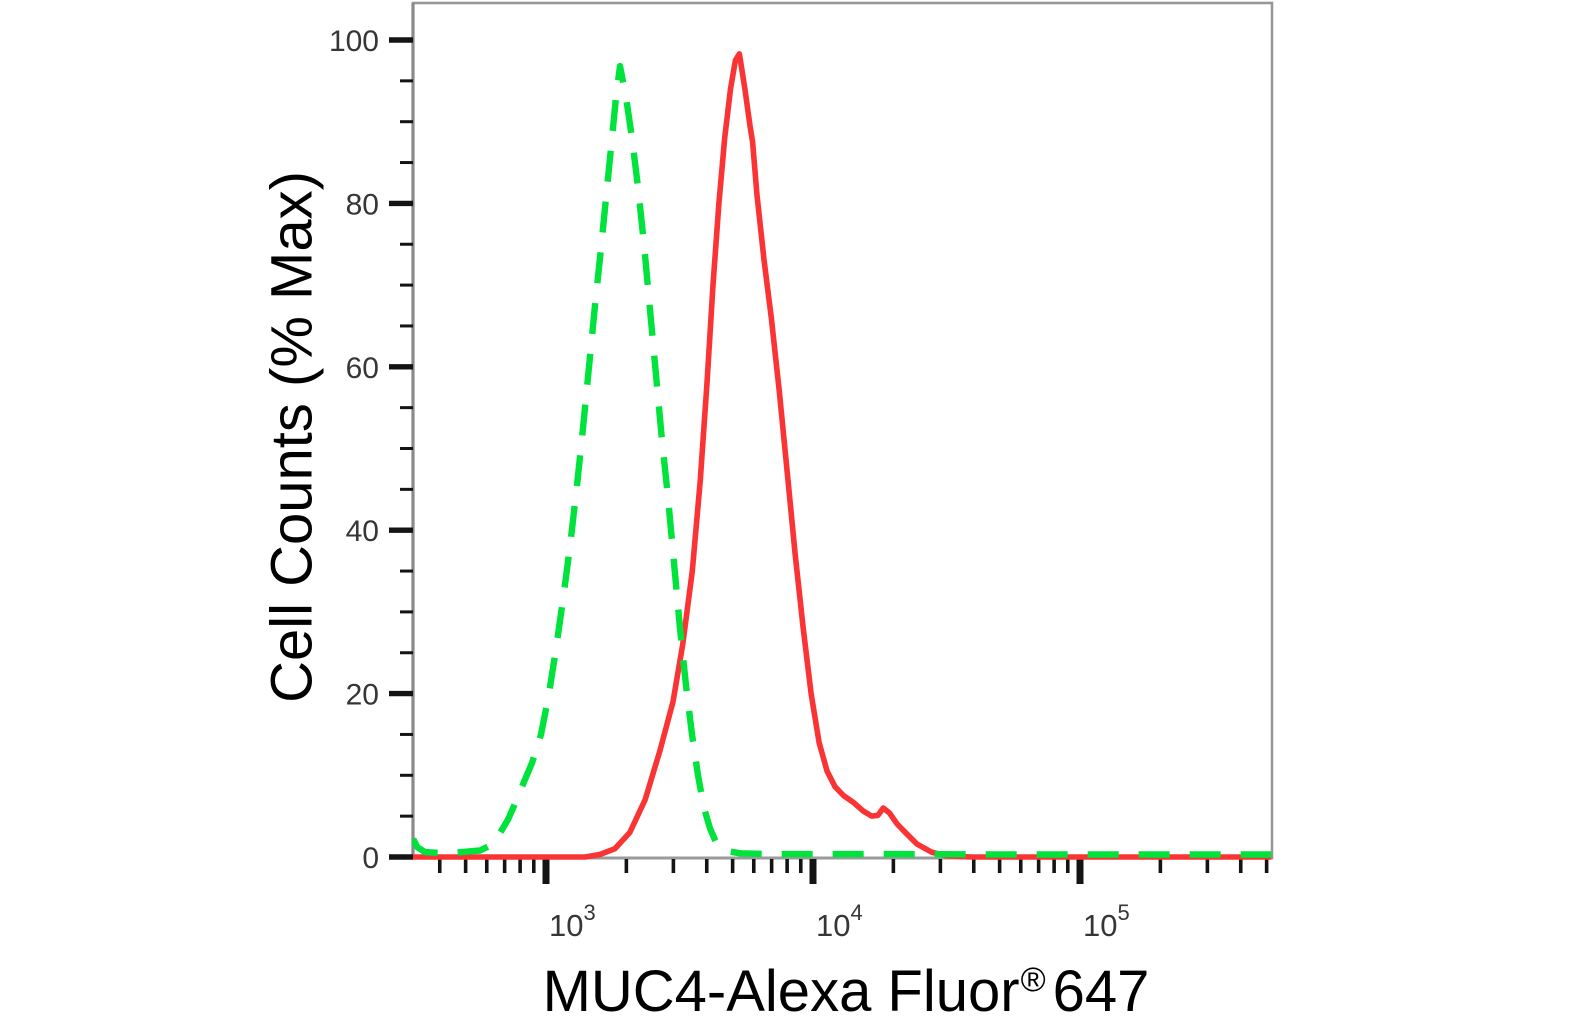  Describe the element at coordinates (362, 695) in the screenshot. I see `y-tick-label: 20` at that location.